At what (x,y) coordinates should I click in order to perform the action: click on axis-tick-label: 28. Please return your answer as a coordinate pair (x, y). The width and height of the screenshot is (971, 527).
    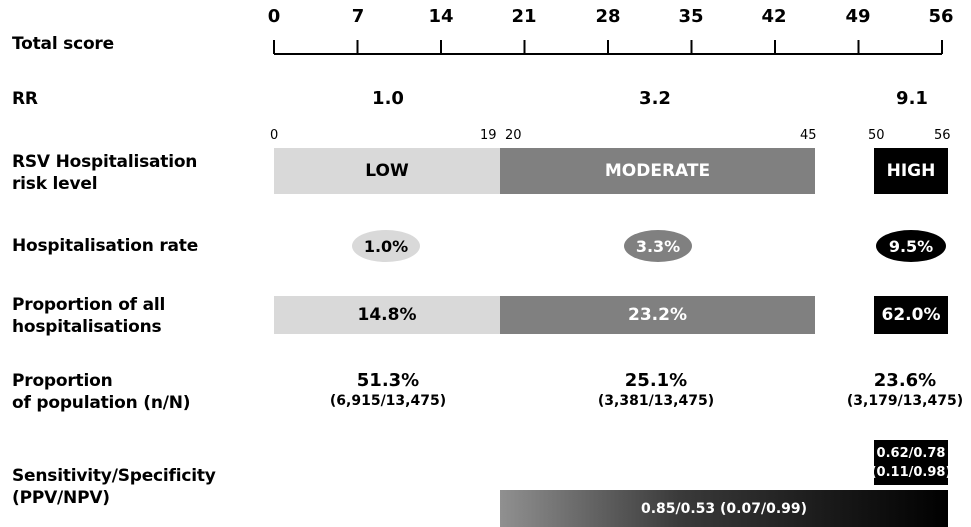
    Looking at the image, I should click on (608, 16).